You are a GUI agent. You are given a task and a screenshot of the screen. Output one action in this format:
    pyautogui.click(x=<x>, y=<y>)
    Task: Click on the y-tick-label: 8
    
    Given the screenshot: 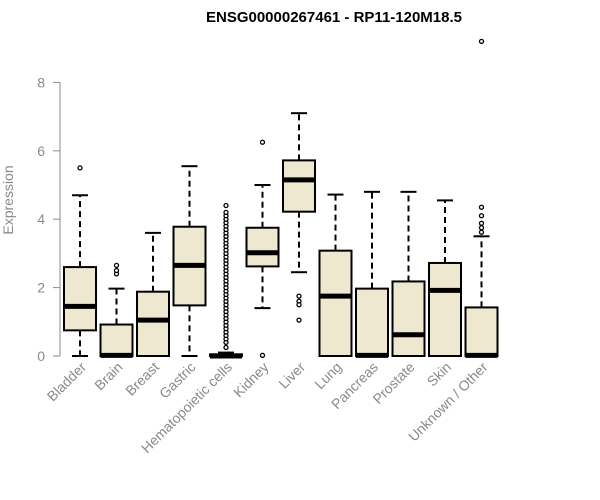 What is the action you would take?
    pyautogui.click(x=41, y=82)
    